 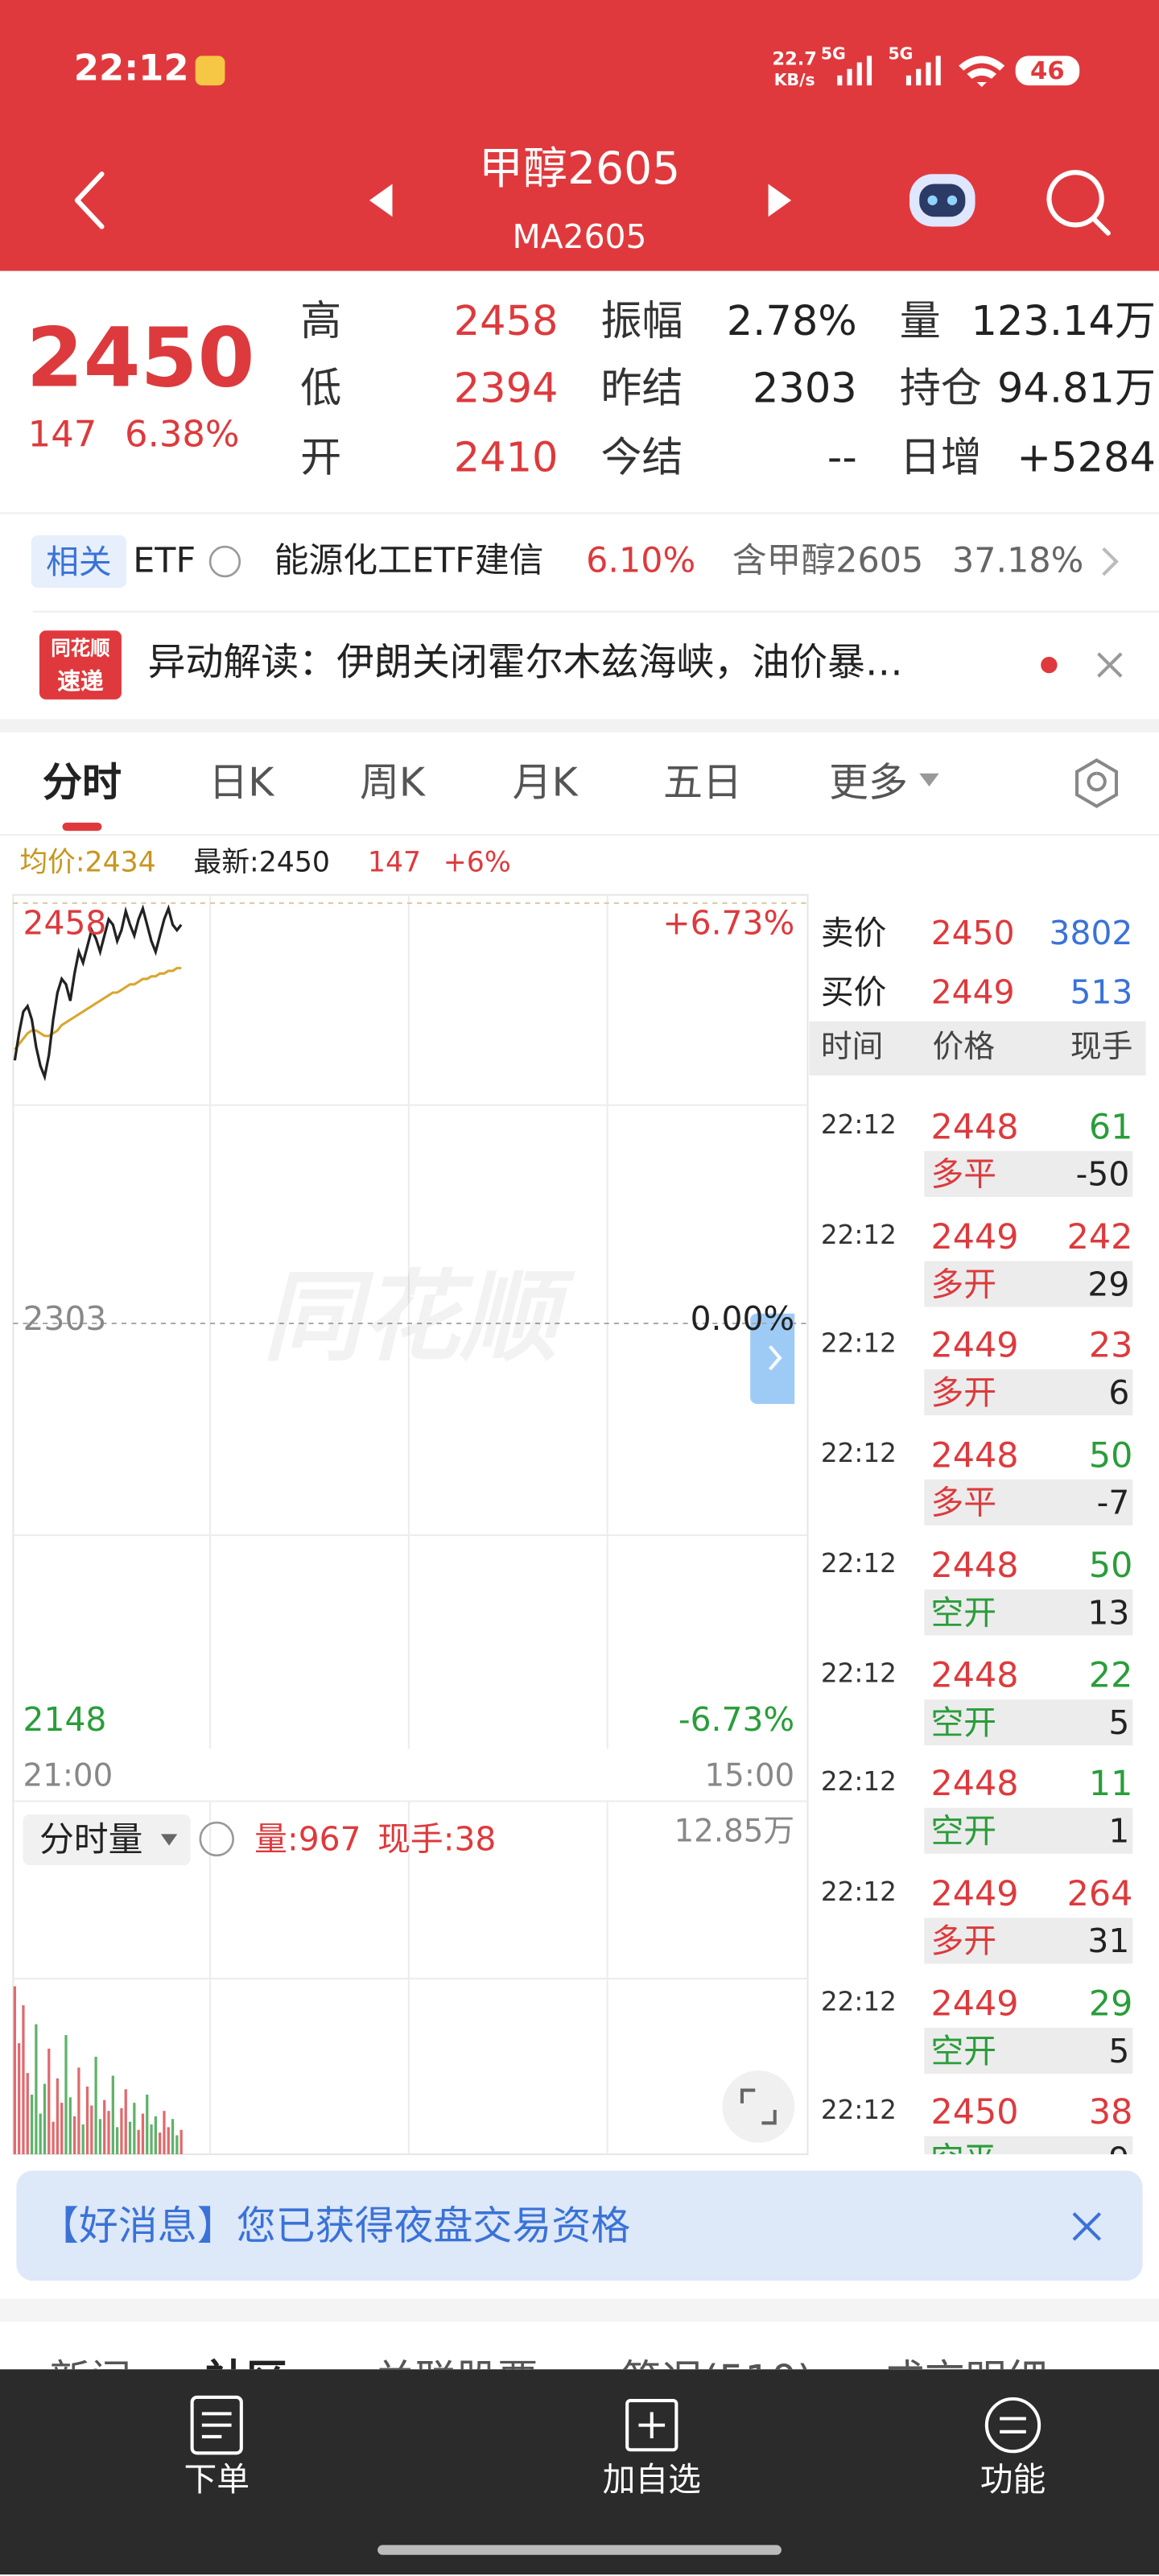 What do you see at coordinates (717, 2362) in the screenshot?
I see `sub-tab: 简况(510)` at bounding box center [717, 2362].